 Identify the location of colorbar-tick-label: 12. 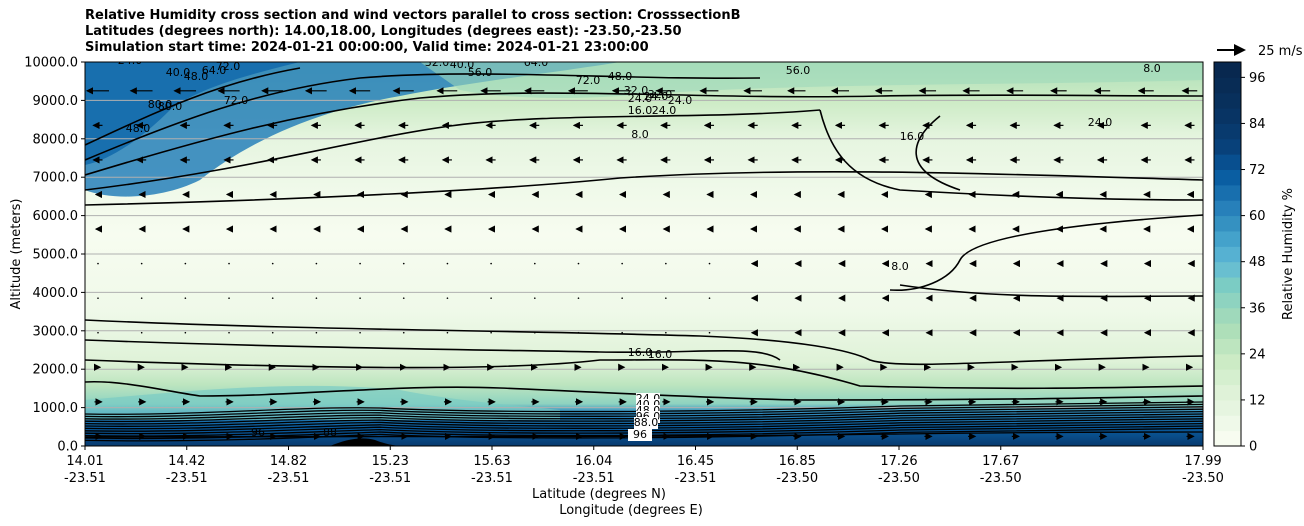
(1257, 400).